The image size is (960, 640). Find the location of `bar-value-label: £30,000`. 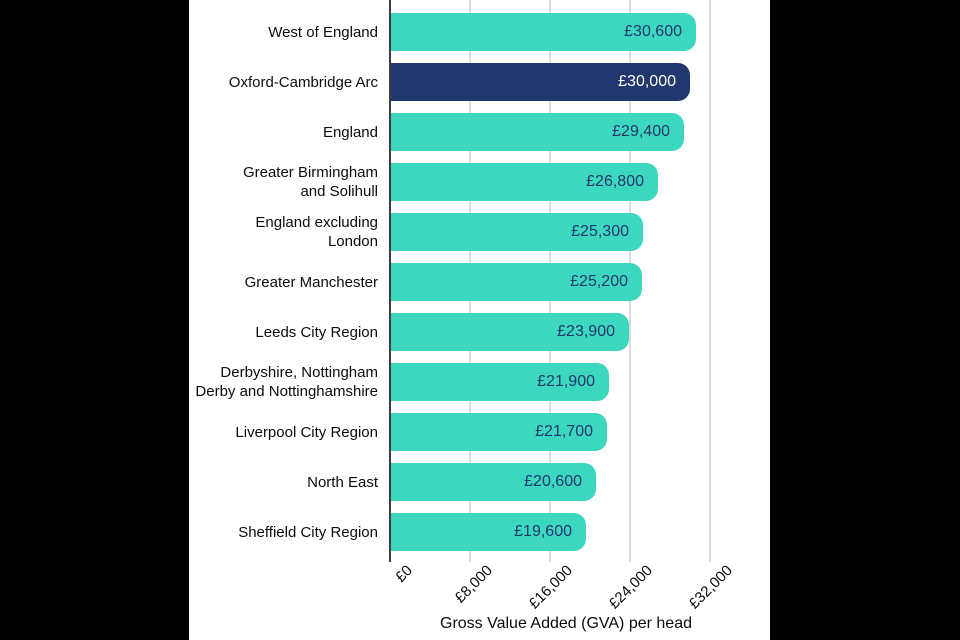

bar-value-label: £30,000 is located at coordinates (647, 81).